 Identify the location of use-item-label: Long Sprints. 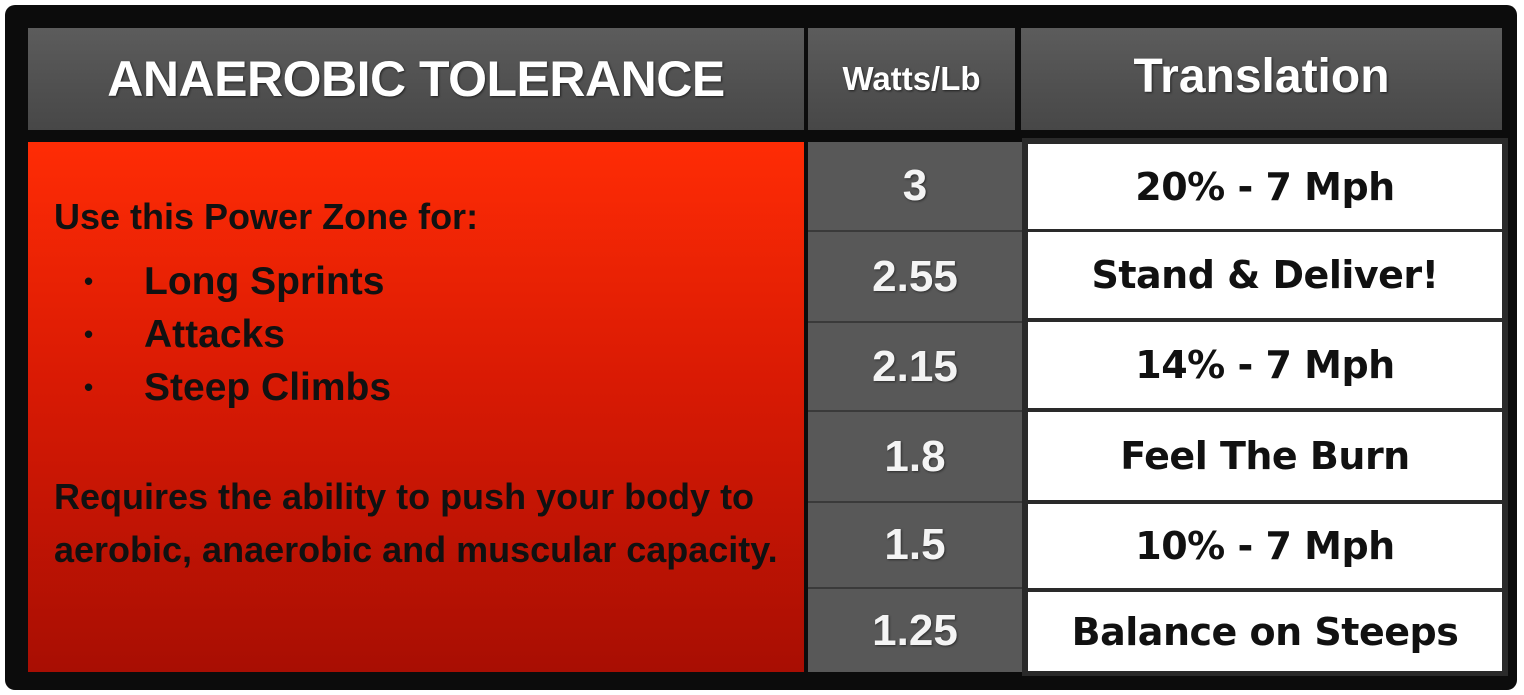
(264, 281).